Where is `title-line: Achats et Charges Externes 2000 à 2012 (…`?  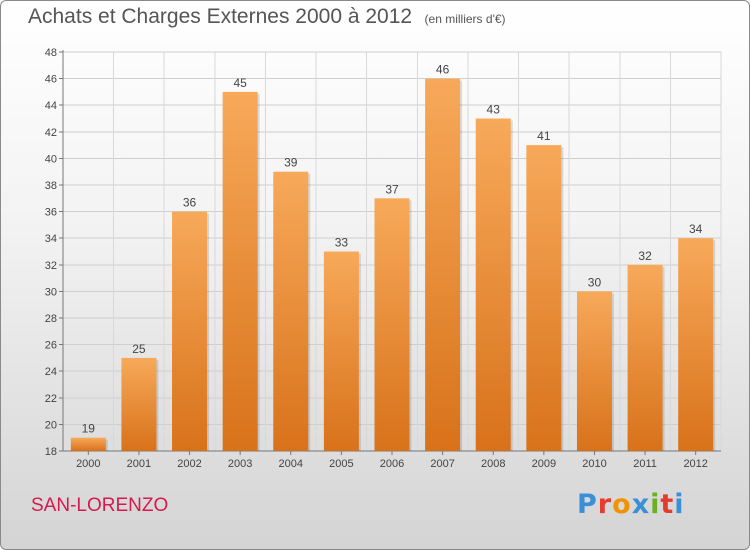 title-line: Achats et Charges Externes 2000 à 2012 (… is located at coordinates (267, 17).